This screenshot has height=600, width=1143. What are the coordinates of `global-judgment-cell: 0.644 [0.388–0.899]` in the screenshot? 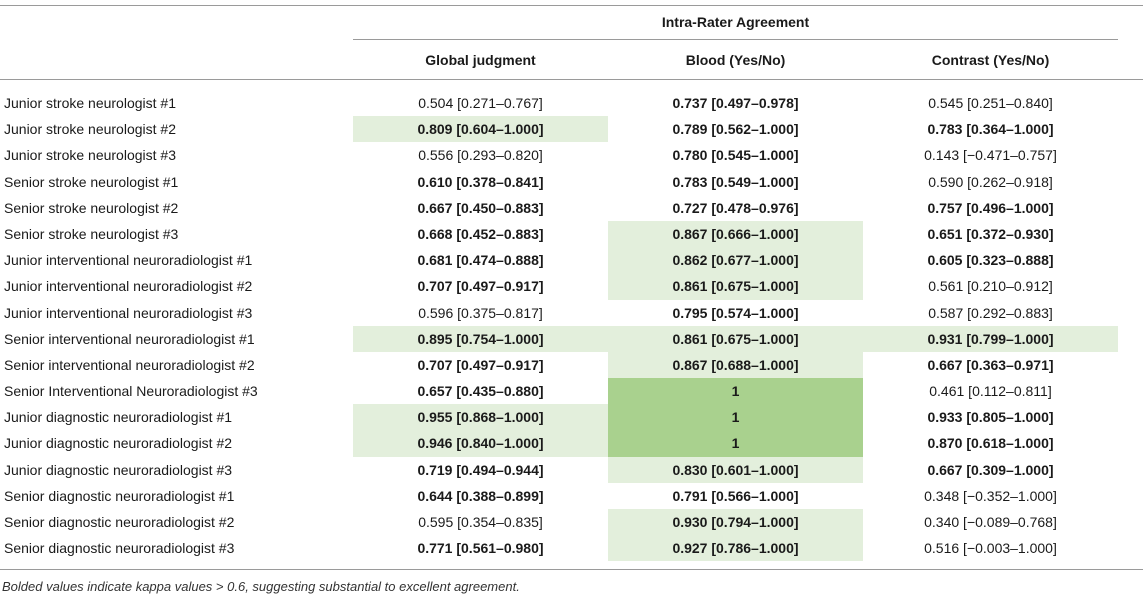 It's located at (480, 495).